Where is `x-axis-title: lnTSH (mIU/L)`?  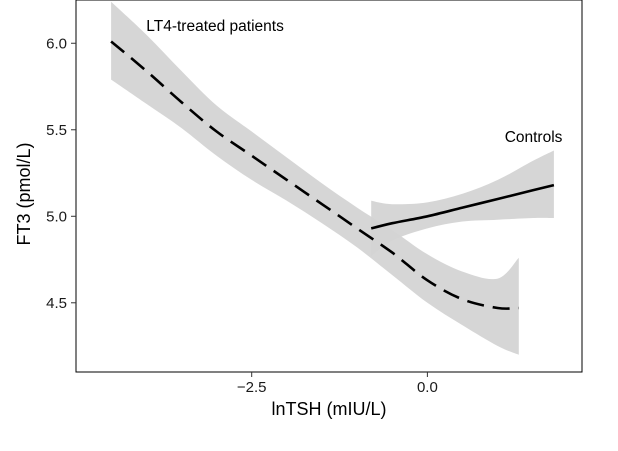 x-axis-title: lnTSH (mIU/L) is located at coordinates (328, 409).